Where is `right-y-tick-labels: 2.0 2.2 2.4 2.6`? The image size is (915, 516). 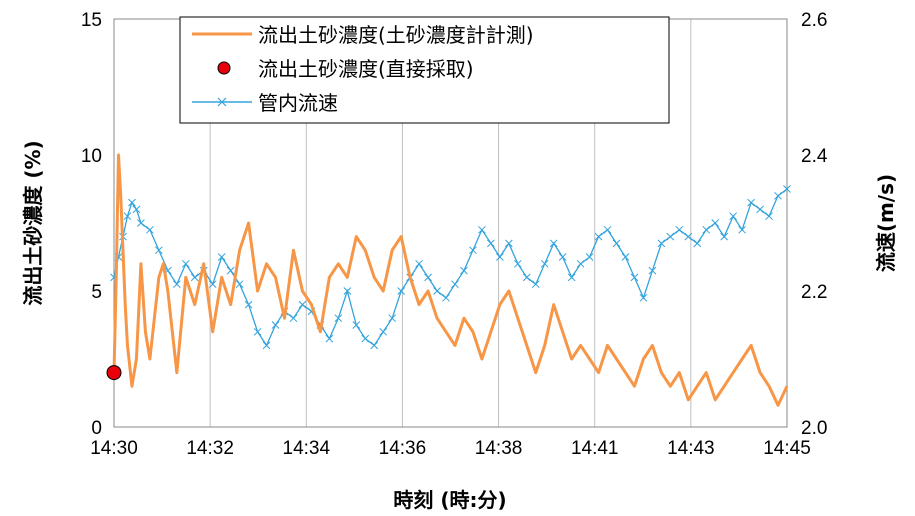
right-y-tick-labels: 2.0 2.2 2.4 2.6 is located at coordinates (814, 224).